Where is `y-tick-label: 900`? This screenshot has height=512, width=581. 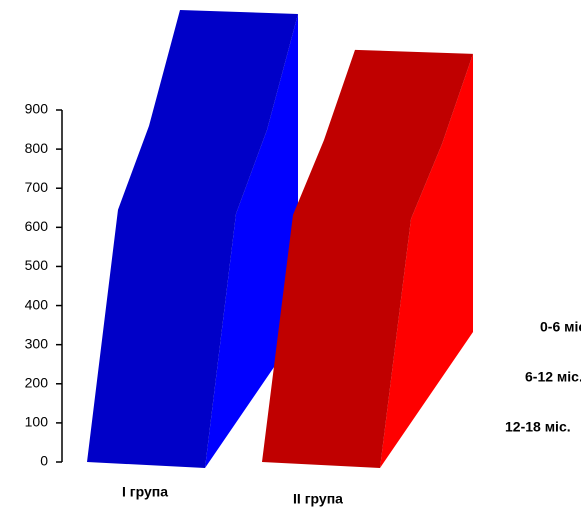
y-tick-label: 900 is located at coordinates (37, 109).